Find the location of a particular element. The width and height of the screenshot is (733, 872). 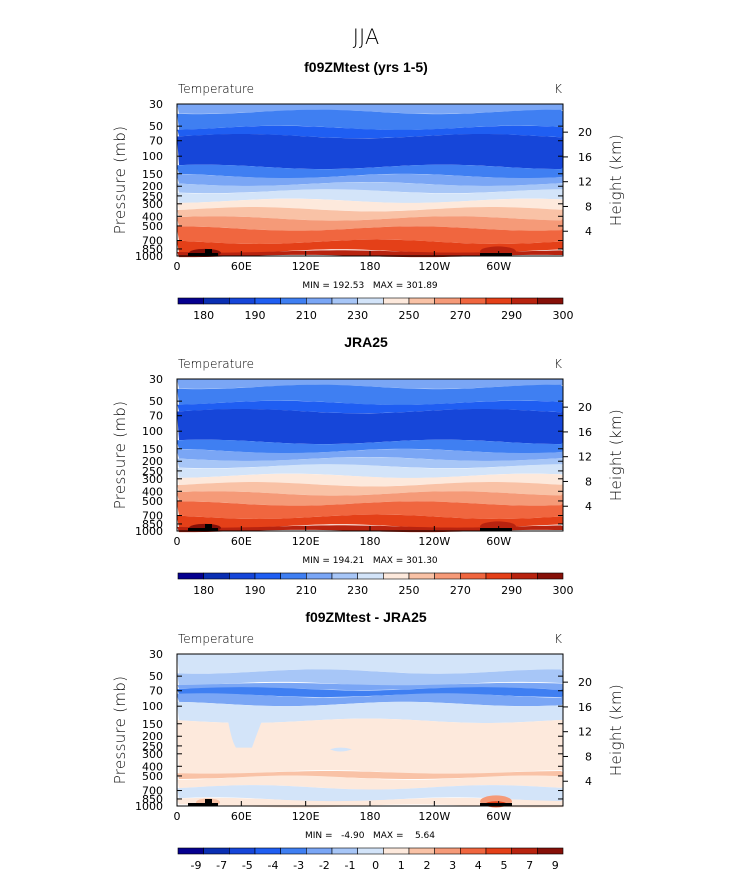

colorbar: -9 -7 -5 -4 -3 -2 -1 0 1 2 3 4 5 7 9 is located at coordinates (370, 859).